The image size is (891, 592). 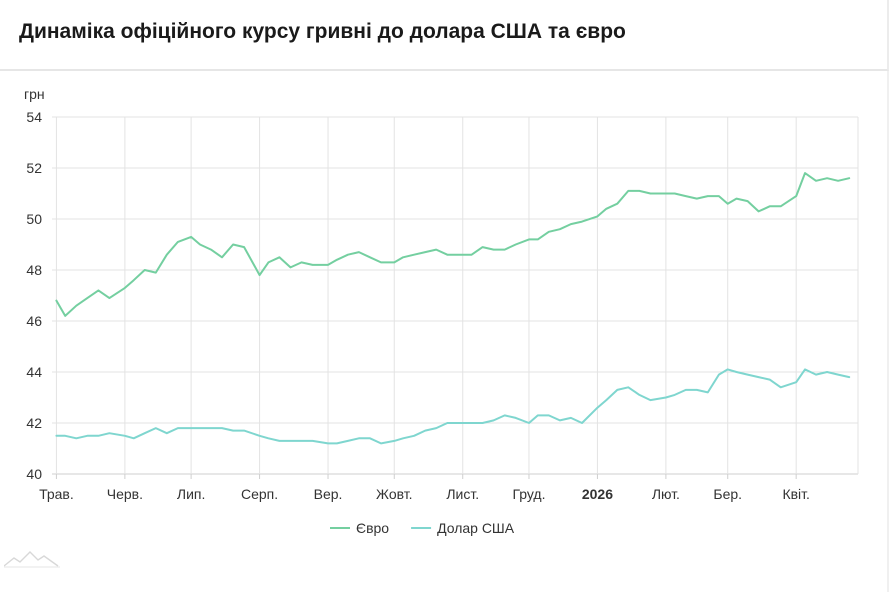 I want to click on y-tick-label: 54, so click(x=34, y=117).